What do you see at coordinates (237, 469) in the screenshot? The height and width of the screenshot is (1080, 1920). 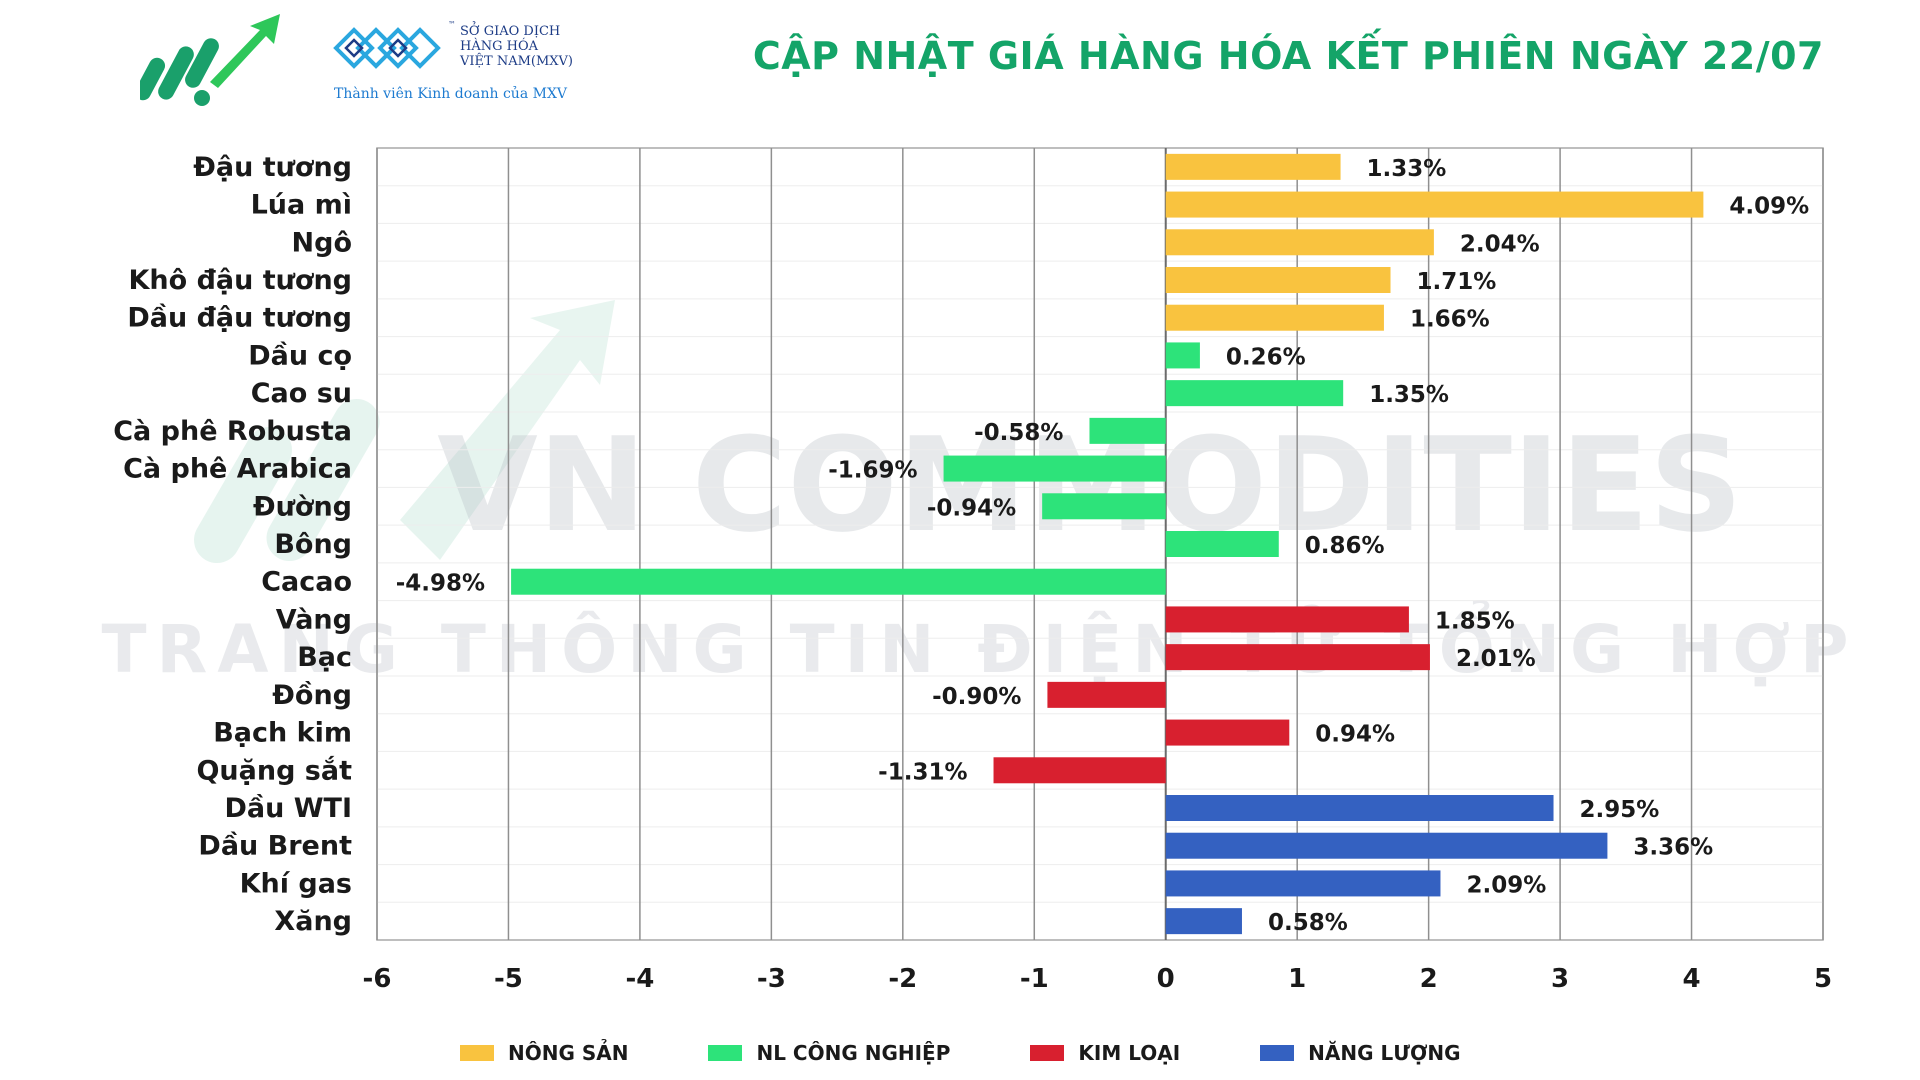 I see `category-label: Cà phê Arabica` at bounding box center [237, 469].